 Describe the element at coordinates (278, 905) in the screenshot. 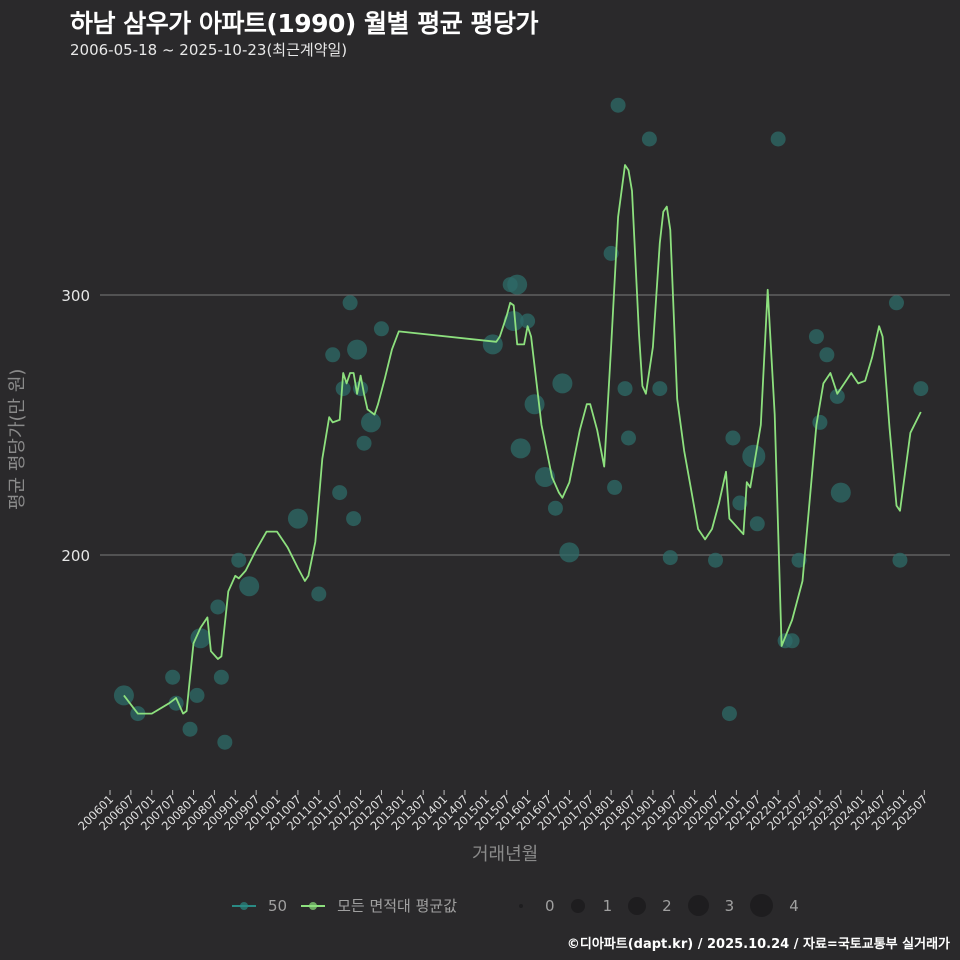

I see `legend-label: 50` at that location.